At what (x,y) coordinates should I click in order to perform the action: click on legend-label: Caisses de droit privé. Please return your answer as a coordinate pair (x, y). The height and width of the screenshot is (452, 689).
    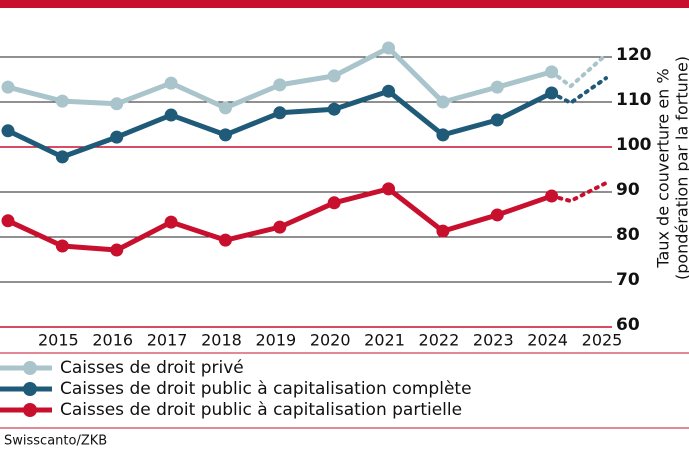
    Looking at the image, I should click on (152, 368).